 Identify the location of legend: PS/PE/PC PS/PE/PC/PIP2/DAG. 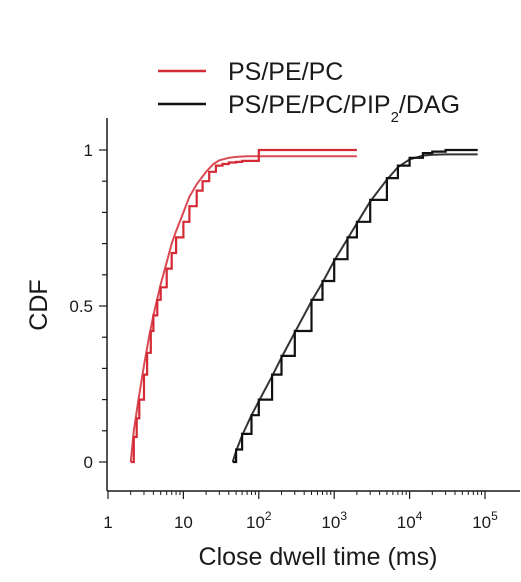
(309, 92).